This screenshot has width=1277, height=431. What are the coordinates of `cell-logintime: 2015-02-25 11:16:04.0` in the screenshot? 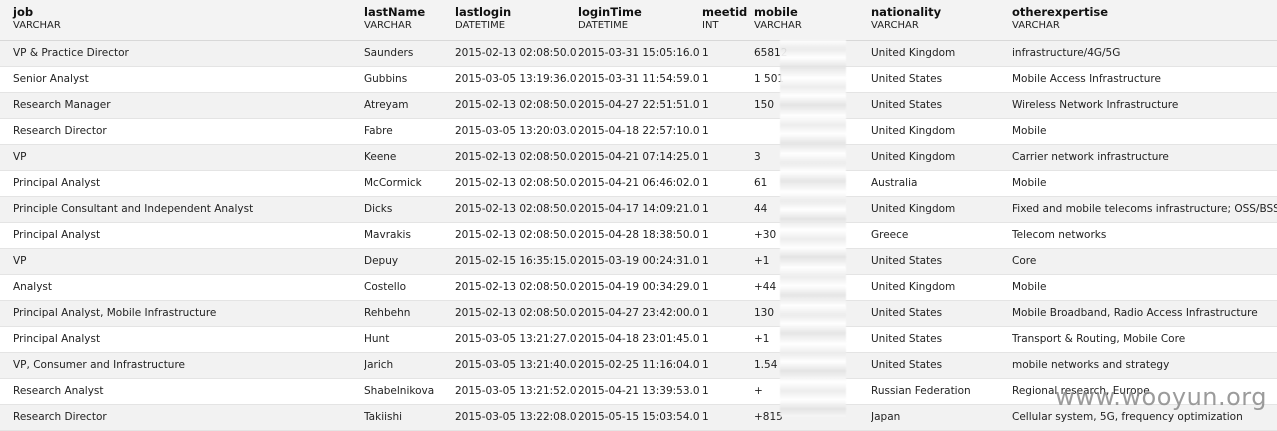 It's located at (640, 365).